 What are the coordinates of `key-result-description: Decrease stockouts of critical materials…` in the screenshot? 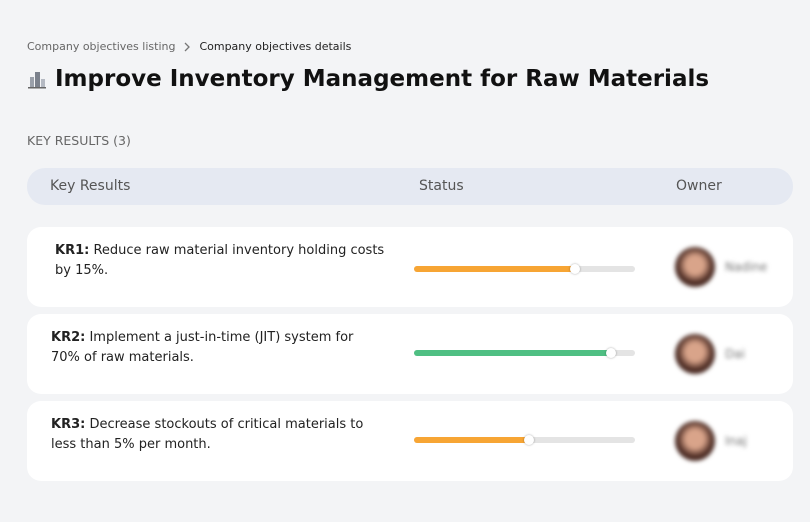 It's located at (207, 434).